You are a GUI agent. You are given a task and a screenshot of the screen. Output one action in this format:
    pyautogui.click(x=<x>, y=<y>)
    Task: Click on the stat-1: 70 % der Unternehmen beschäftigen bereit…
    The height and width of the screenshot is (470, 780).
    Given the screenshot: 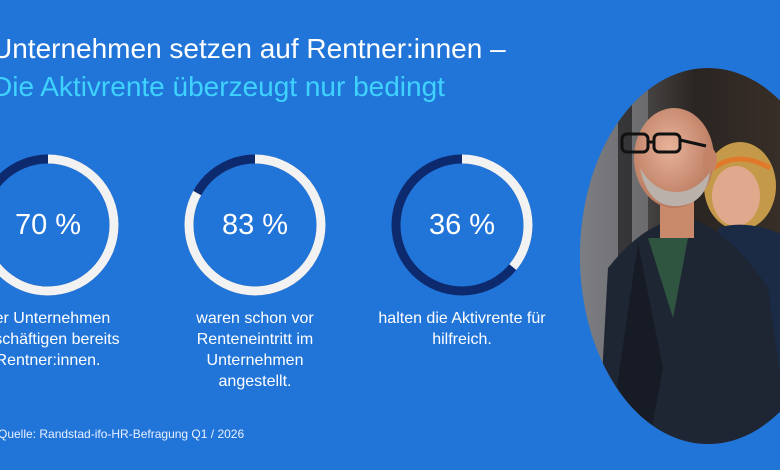 What is the action you would take?
    pyautogui.click(x=67, y=260)
    